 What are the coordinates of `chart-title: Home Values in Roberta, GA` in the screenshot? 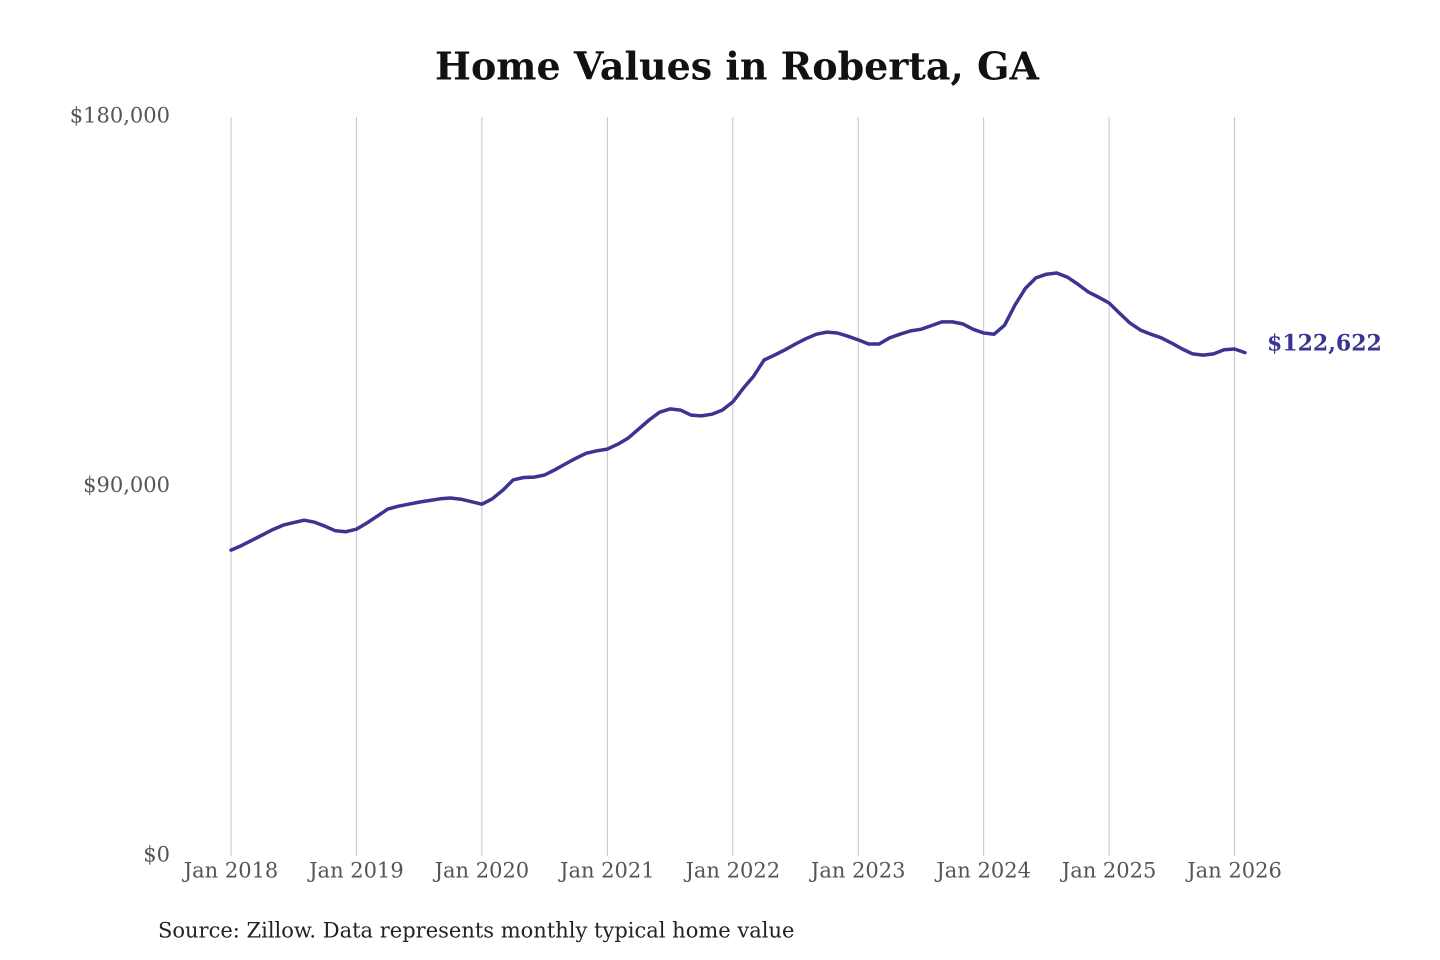 It's located at (737, 66).